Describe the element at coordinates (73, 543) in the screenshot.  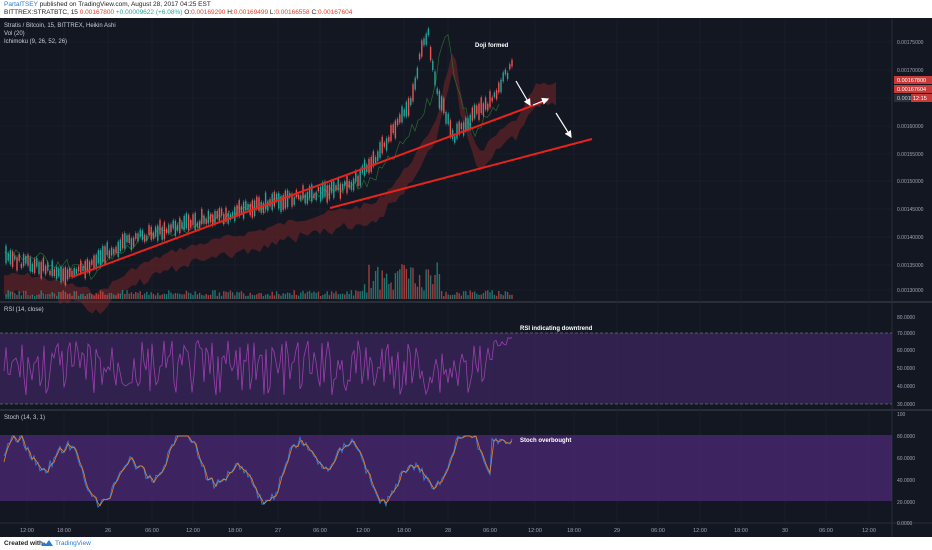
I see `tradingview-brand: TradingView` at that location.